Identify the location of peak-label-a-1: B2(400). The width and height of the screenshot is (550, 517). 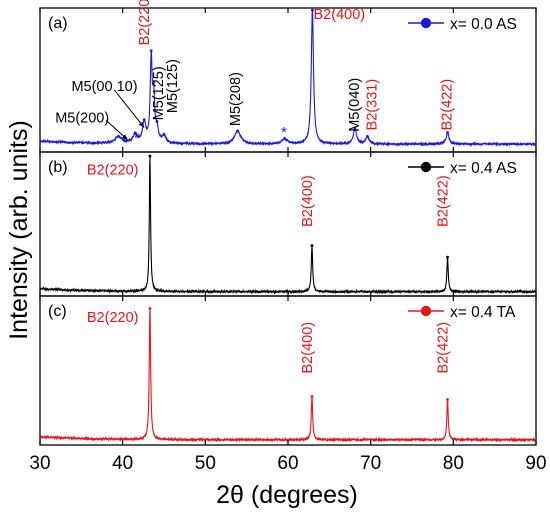
(340, 15).